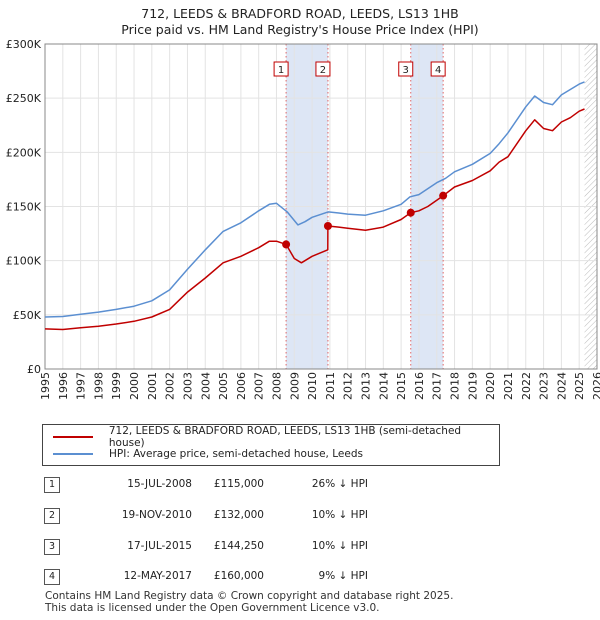 Image resolution: width=600 pixels, height=620 pixels. I want to click on x-tick-label: 2007, so click(259, 386).